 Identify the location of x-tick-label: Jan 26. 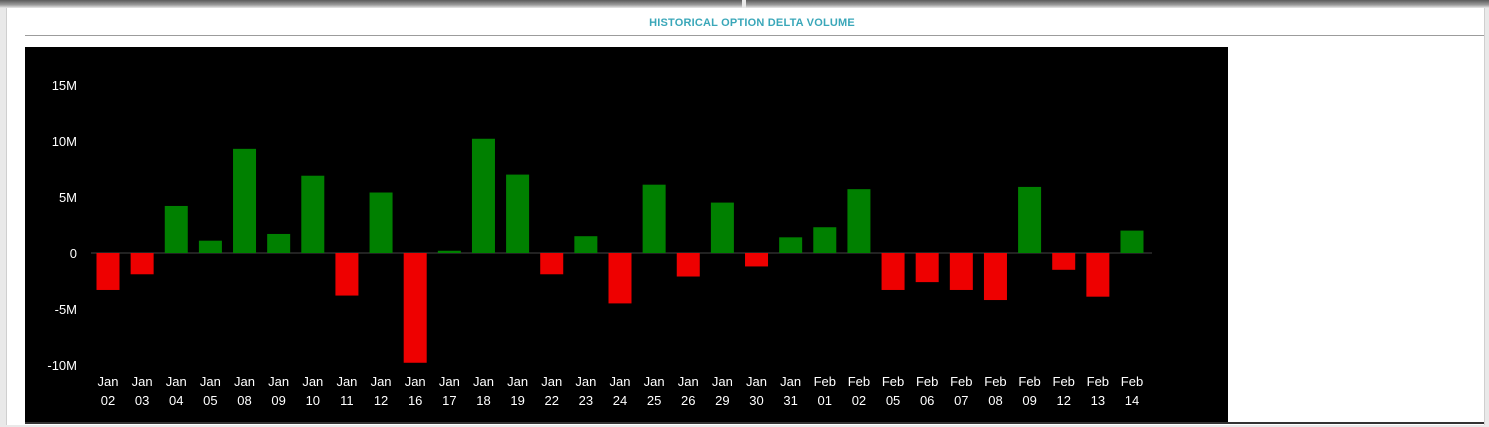
(688, 391).